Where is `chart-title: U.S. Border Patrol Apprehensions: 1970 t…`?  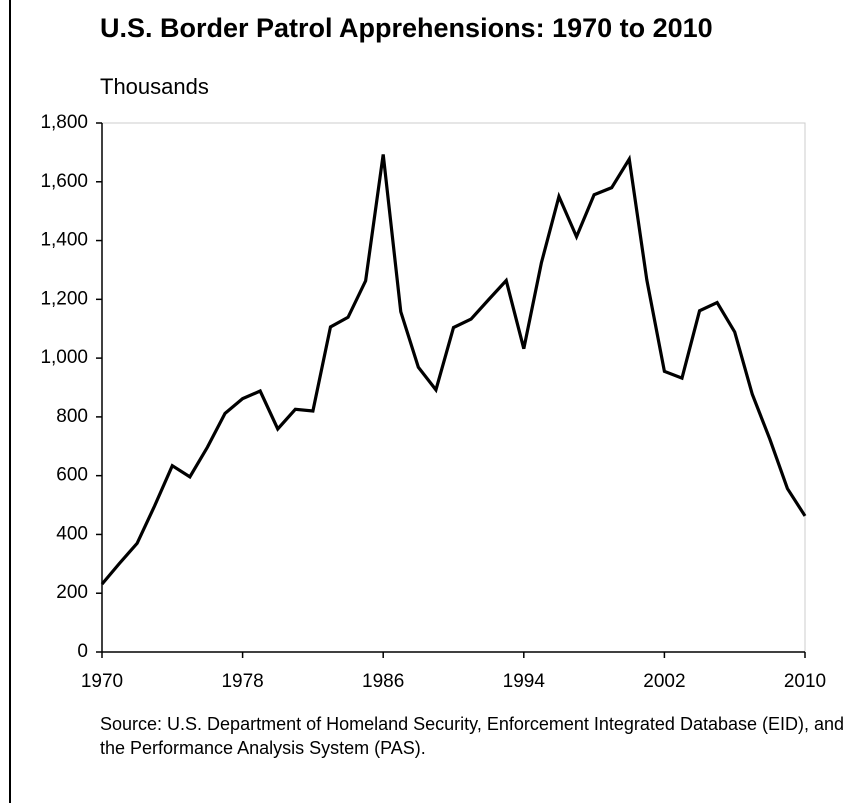 chart-title: U.S. Border Patrol Apprehensions: 1970 t… is located at coordinates (406, 28).